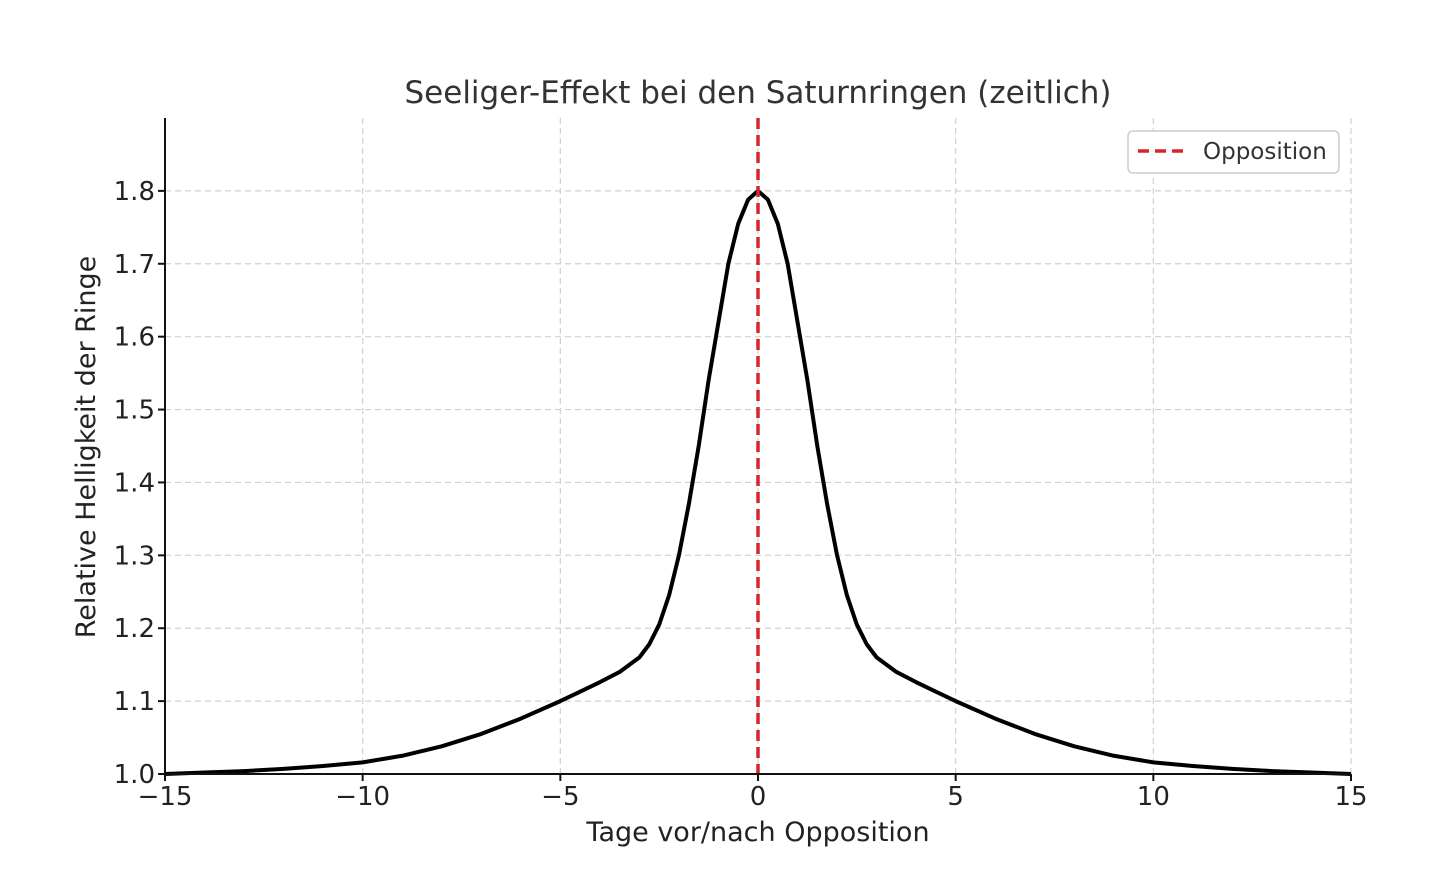  What do you see at coordinates (1350, 797) in the screenshot?
I see `x-tick-label: 15` at bounding box center [1350, 797].